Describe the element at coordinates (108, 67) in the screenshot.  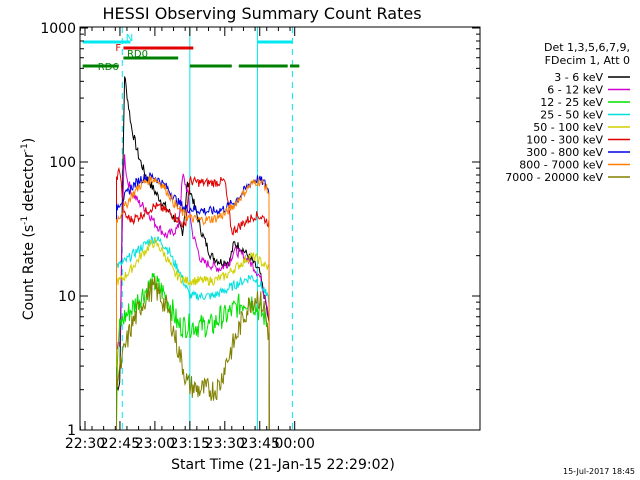
I see `rd6-state-label: RD6` at that location.